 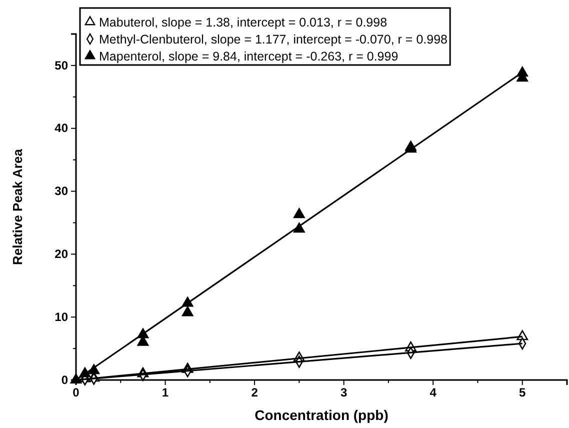 What do you see at coordinates (61, 254) in the screenshot?
I see `y-tick-label: 20` at bounding box center [61, 254].